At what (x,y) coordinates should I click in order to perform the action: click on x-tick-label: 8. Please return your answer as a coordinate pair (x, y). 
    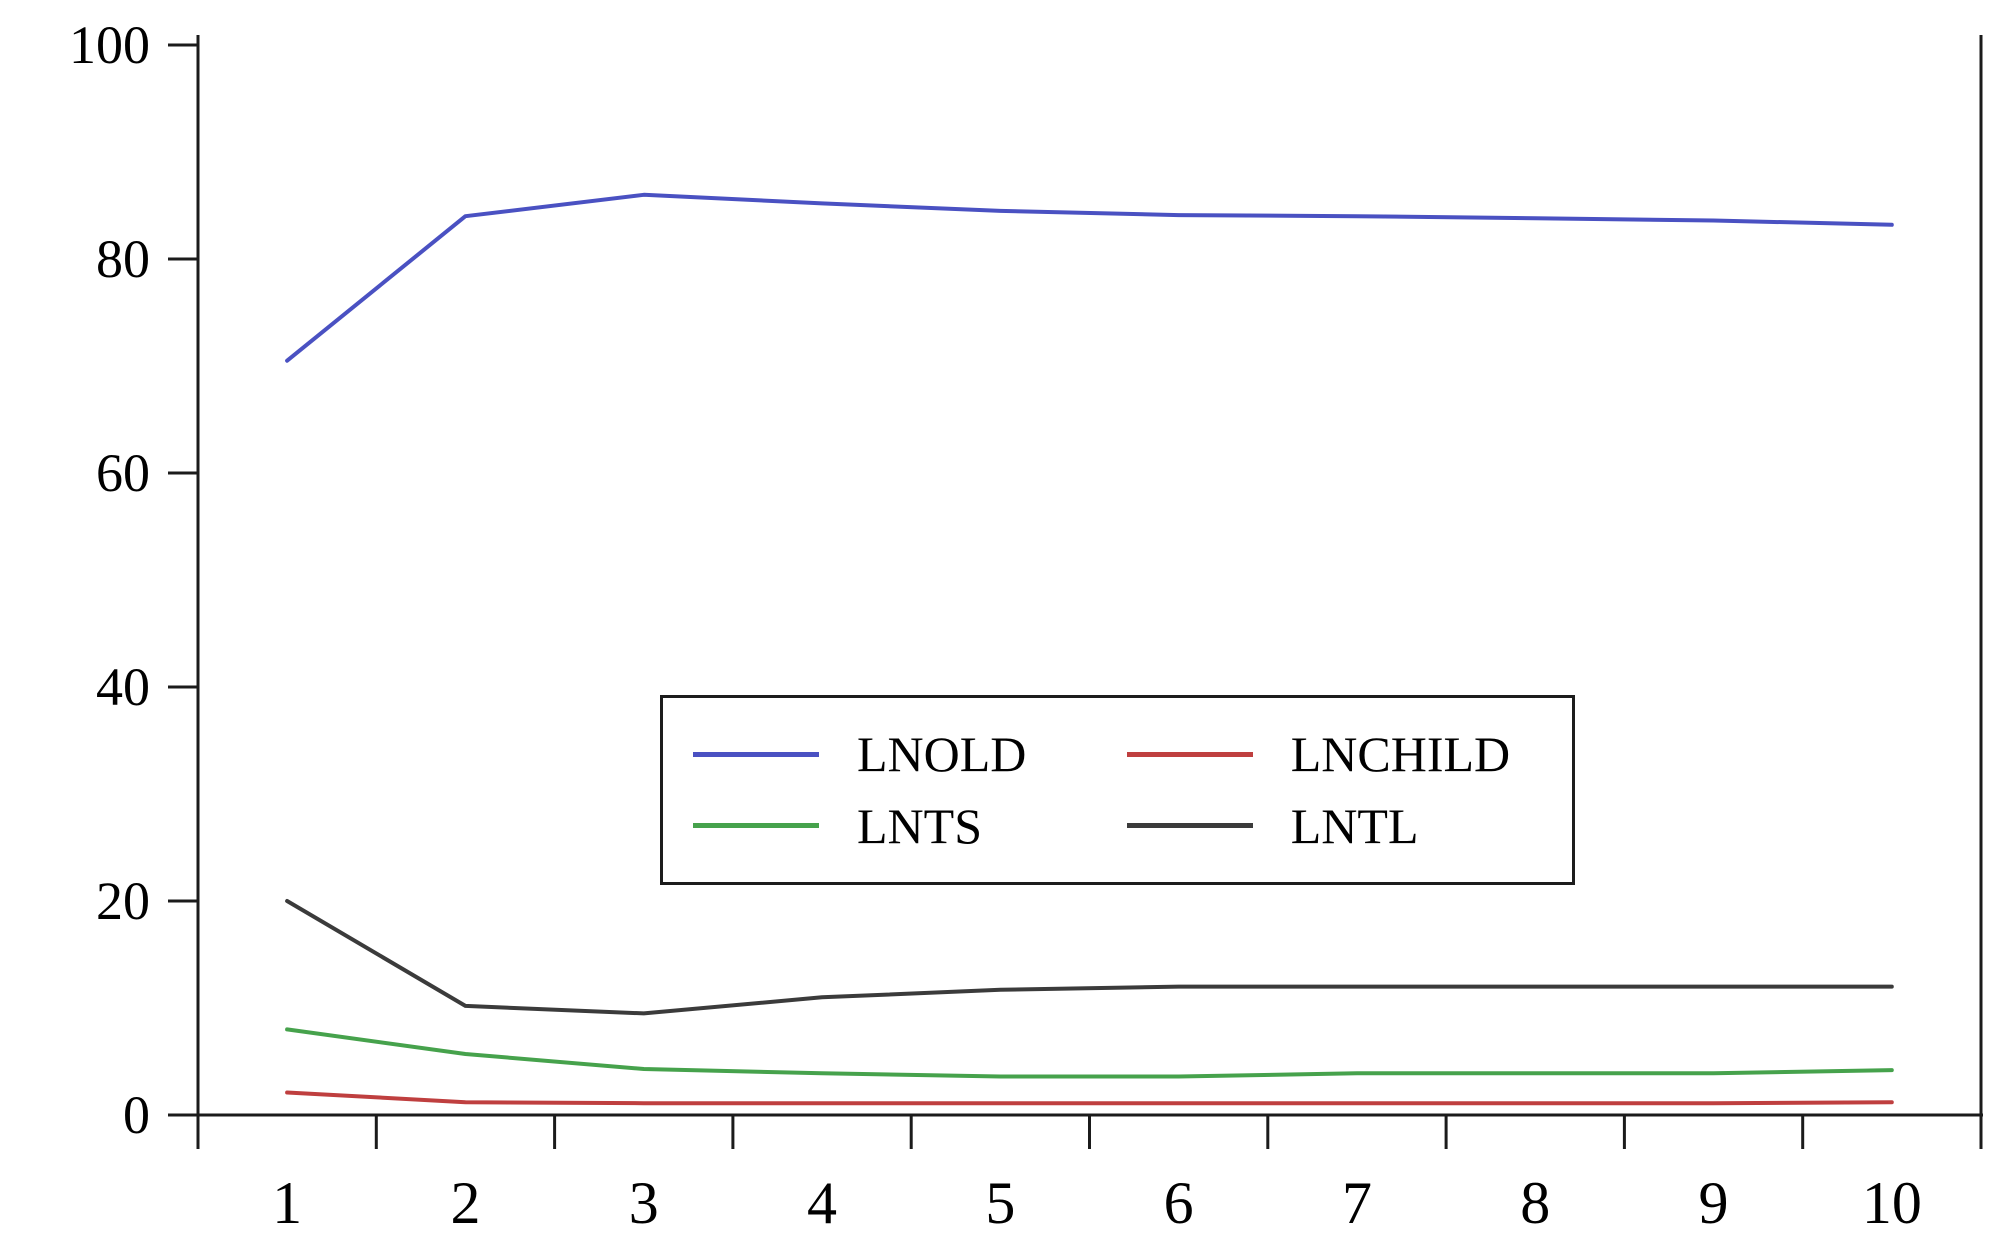
    Looking at the image, I should click on (1535, 1203).